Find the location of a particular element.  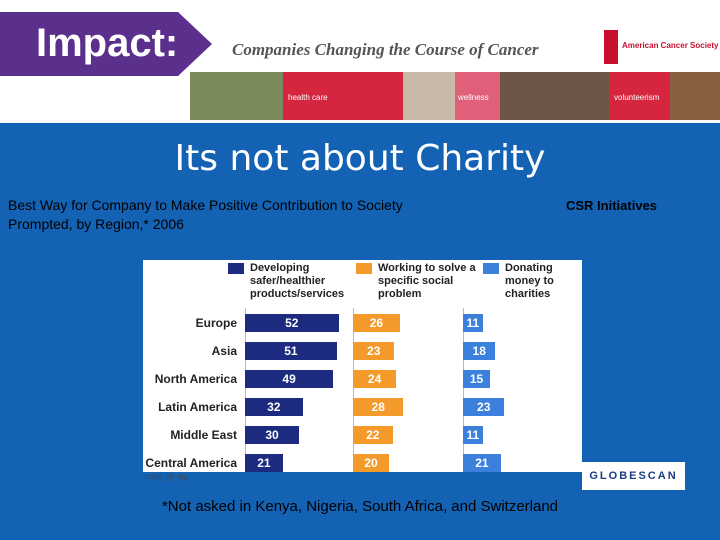

value-label: 52 is located at coordinates (292, 323).